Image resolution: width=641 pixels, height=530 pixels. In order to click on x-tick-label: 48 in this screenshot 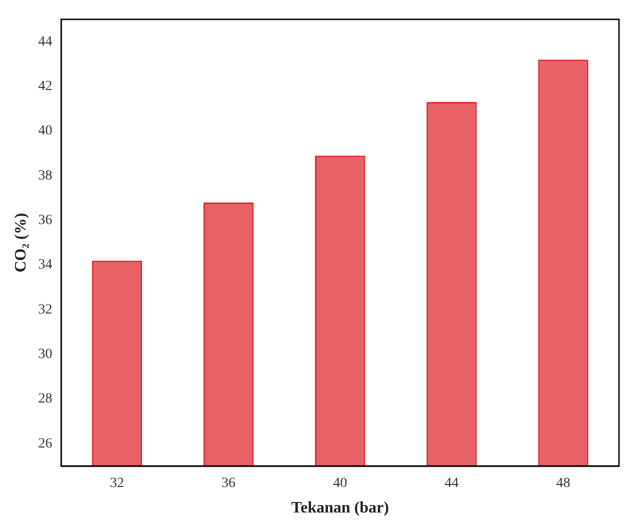, I will do `click(563, 484)`.